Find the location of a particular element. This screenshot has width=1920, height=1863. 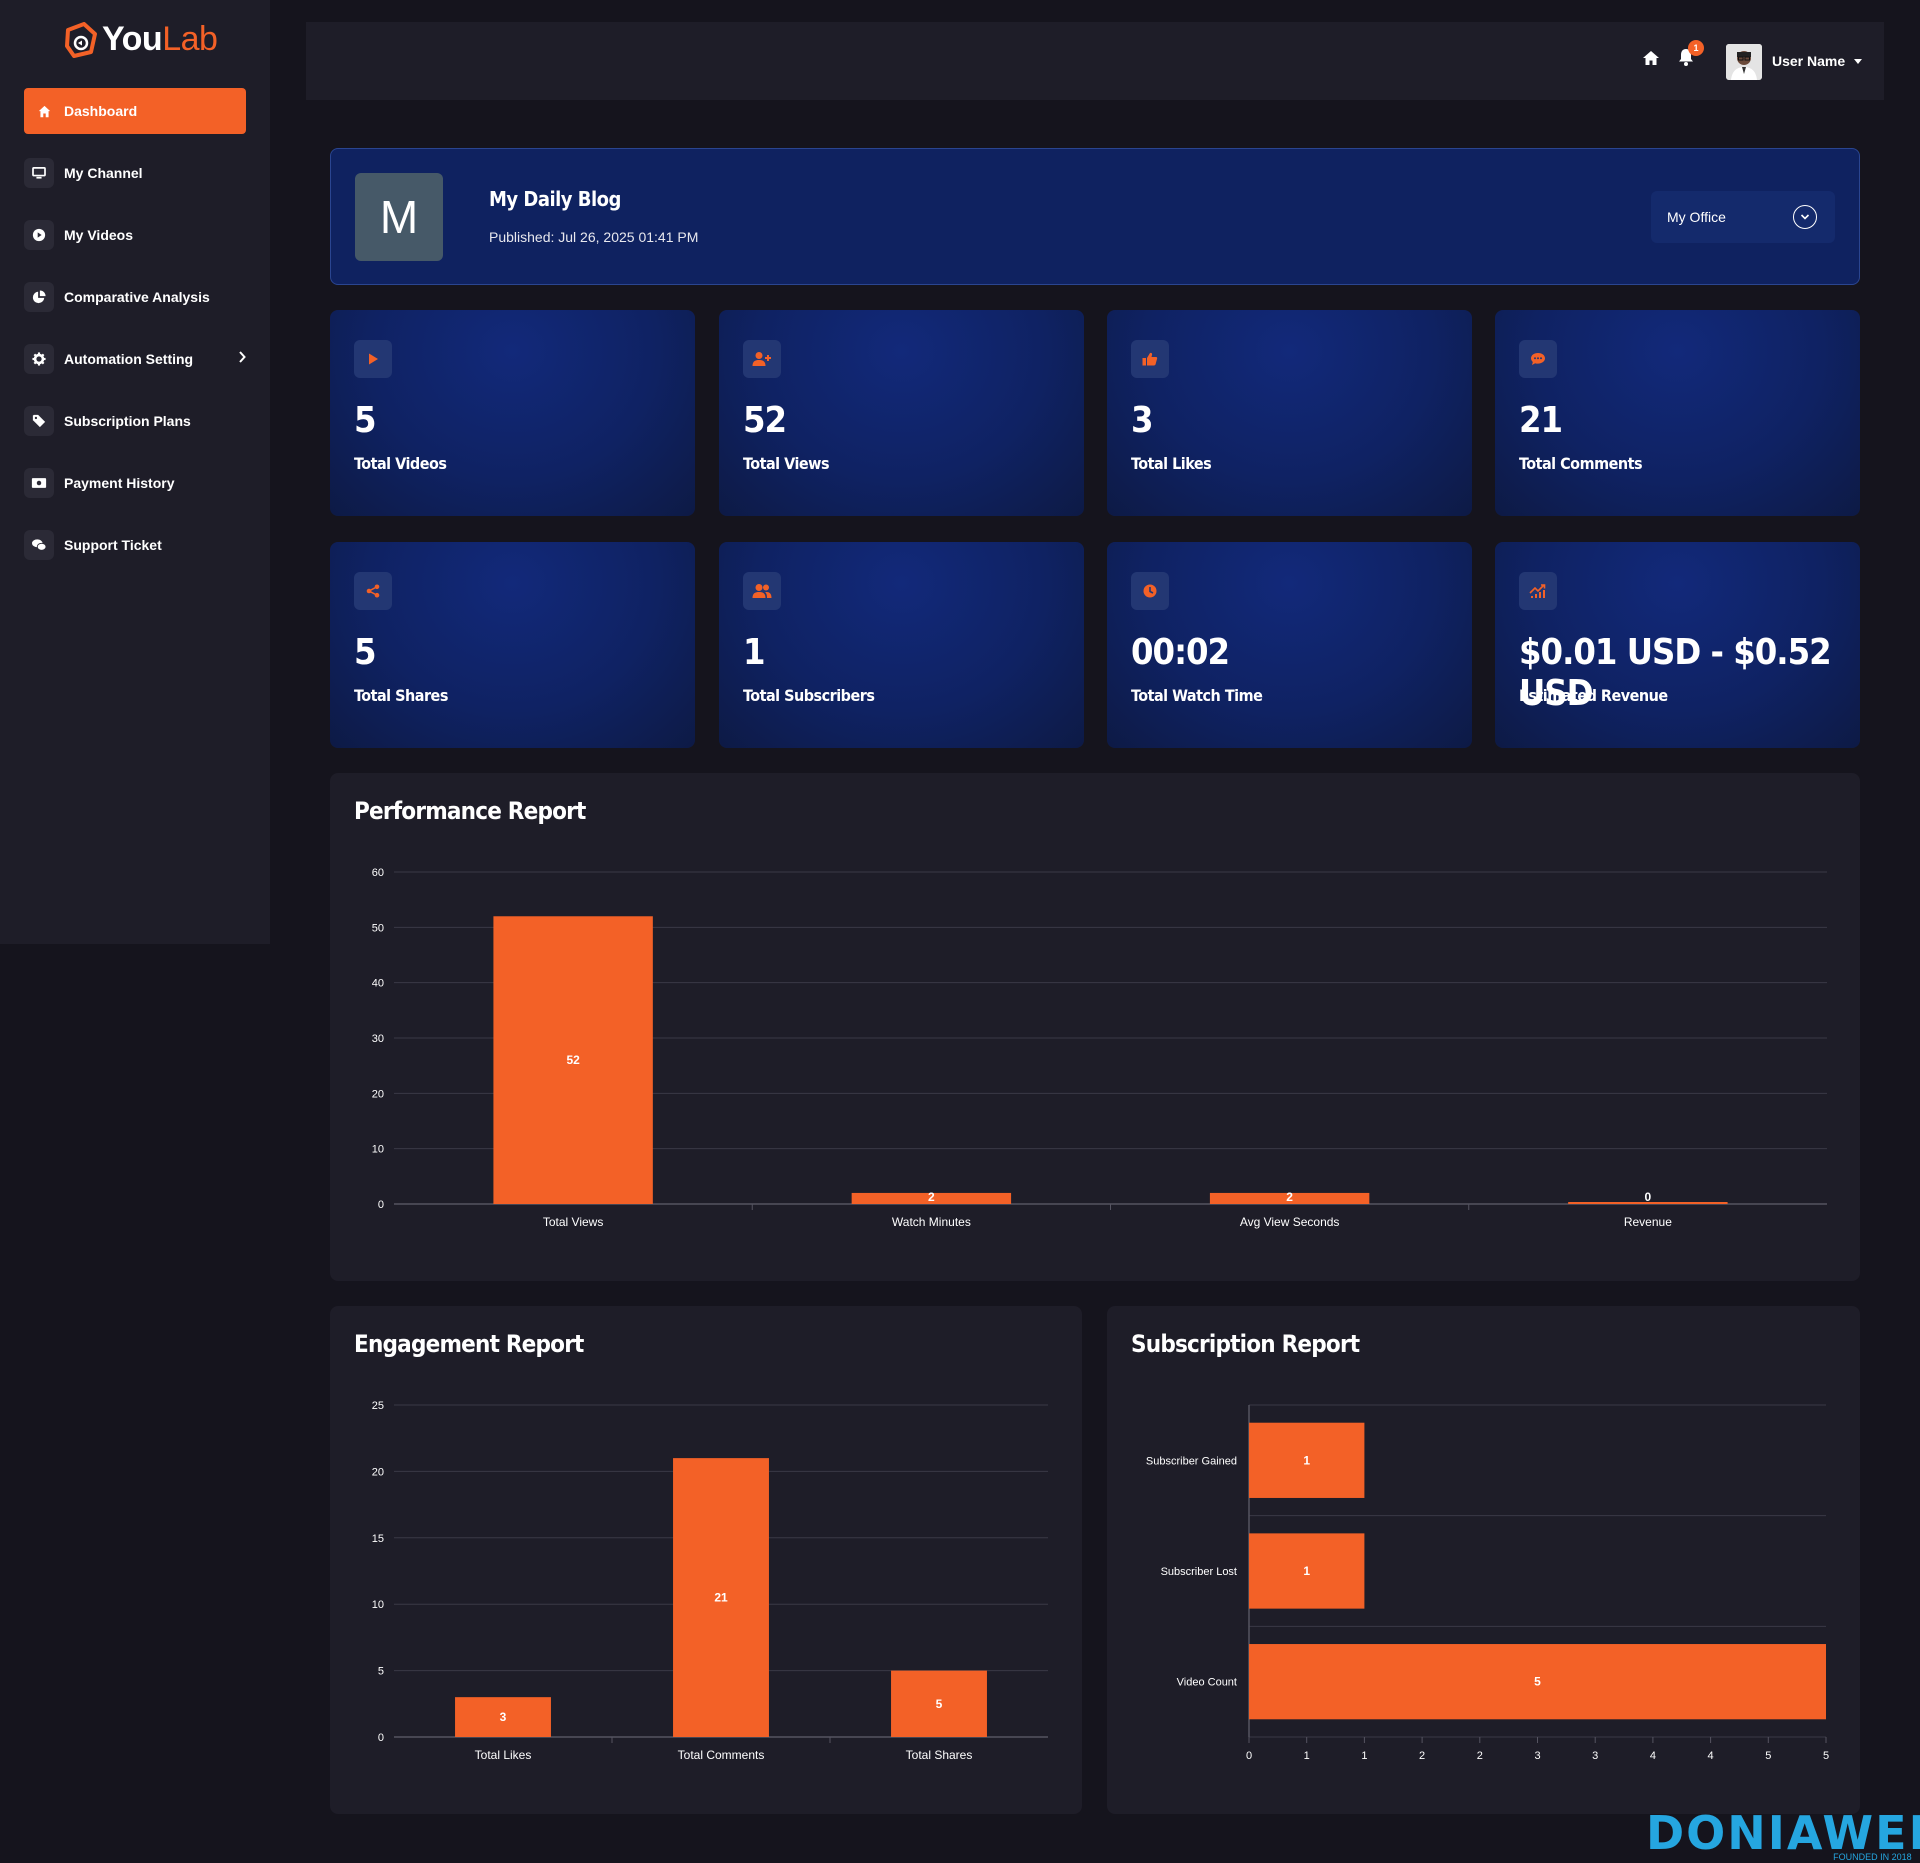

y-category-label: Subscriber Gained is located at coordinates (1191, 1461).